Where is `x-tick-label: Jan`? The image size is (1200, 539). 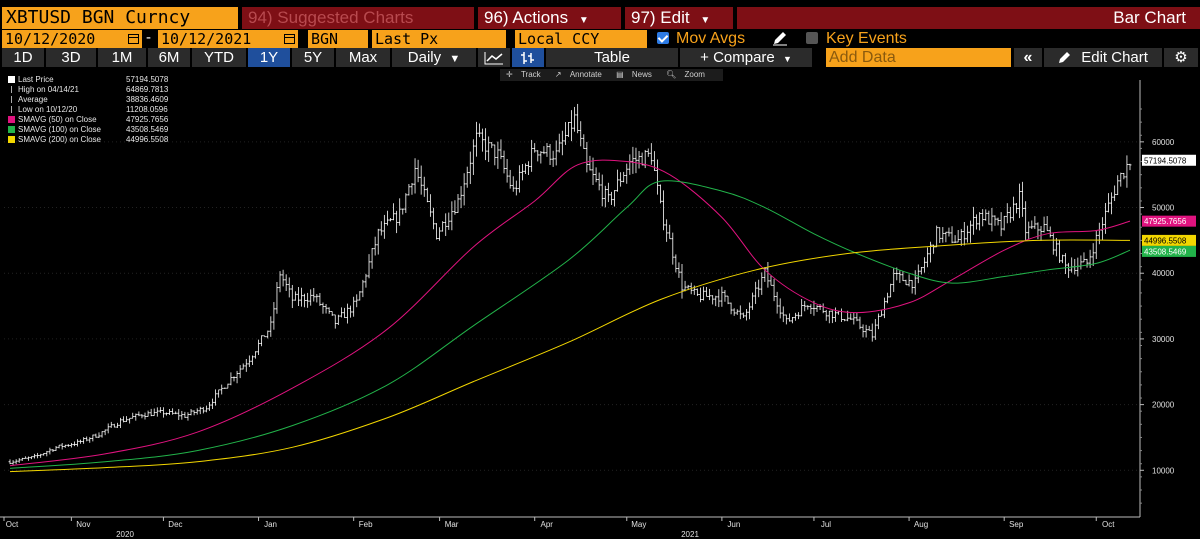
x-tick-label: Jan is located at coordinates (270, 524).